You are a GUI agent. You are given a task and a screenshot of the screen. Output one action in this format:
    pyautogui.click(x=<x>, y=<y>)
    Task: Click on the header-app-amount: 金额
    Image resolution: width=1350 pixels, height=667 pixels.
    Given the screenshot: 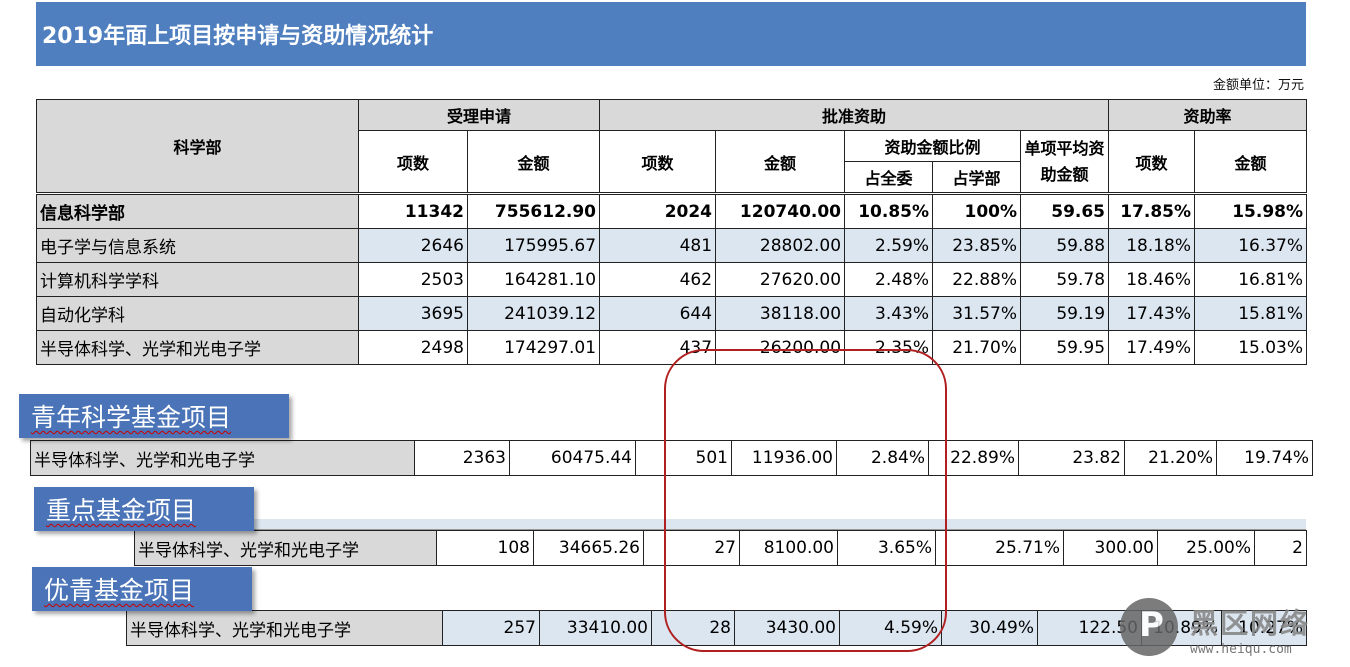 What is the action you would take?
    pyautogui.click(x=533, y=162)
    